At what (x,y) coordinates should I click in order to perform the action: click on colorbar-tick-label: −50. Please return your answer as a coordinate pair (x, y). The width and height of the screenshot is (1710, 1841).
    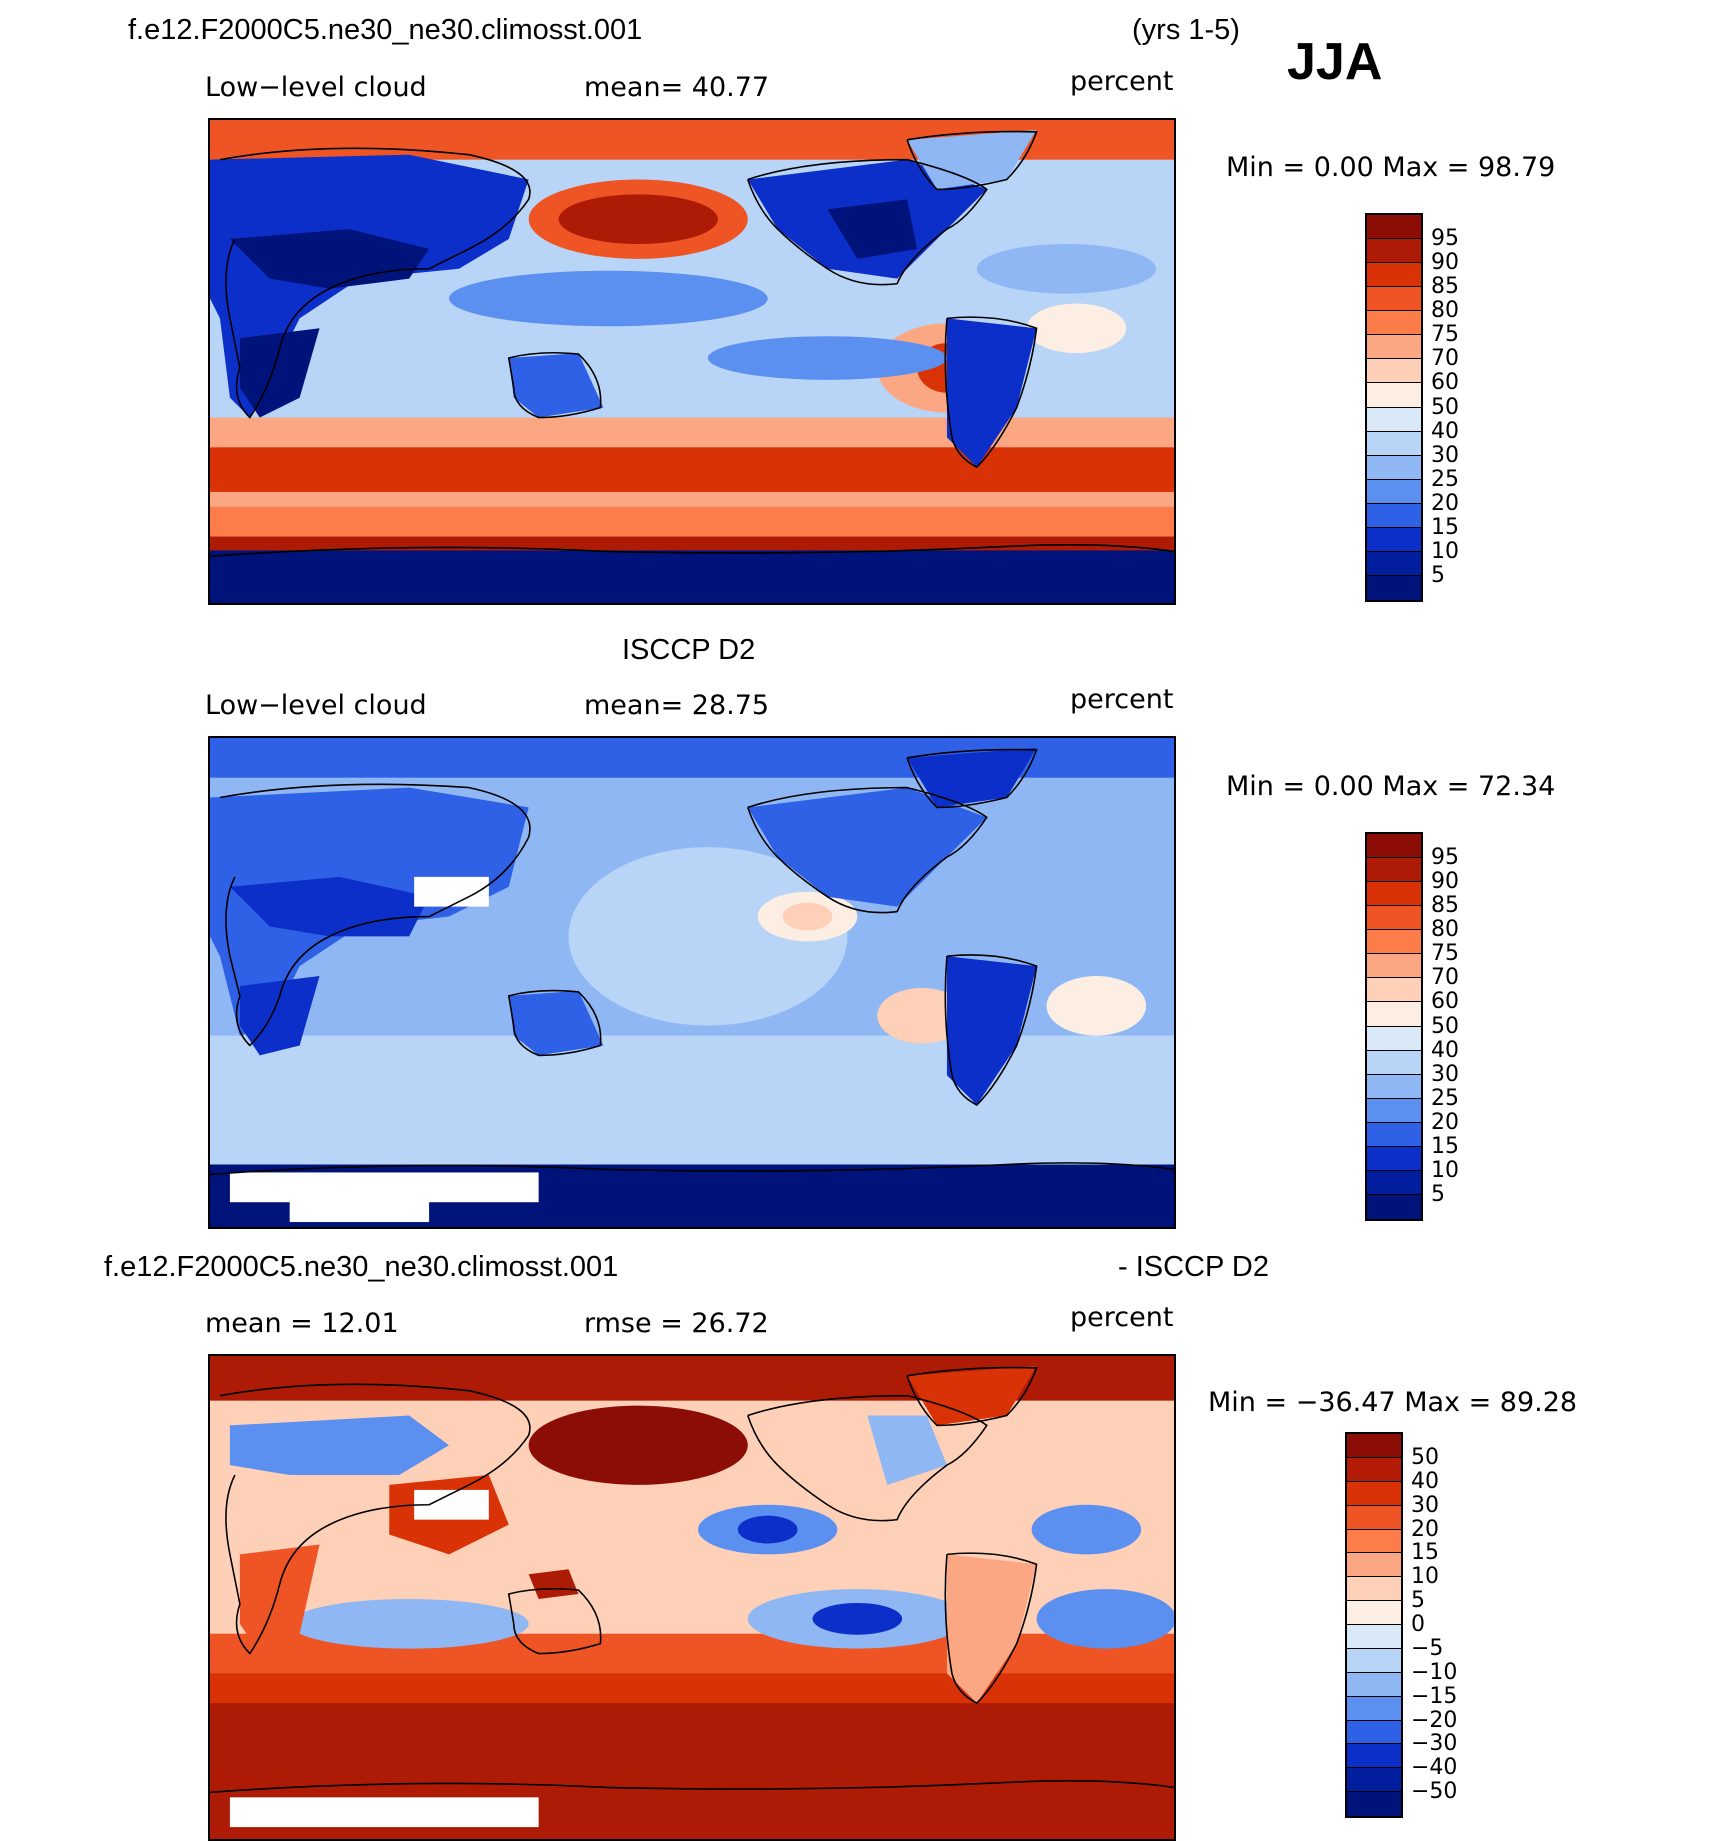
    Looking at the image, I should click on (1434, 1792).